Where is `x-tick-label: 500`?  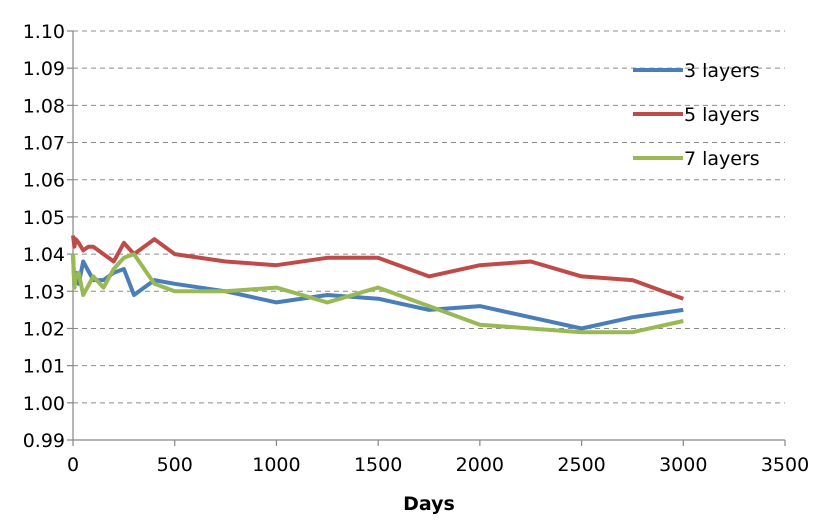
x-tick-label: 500 is located at coordinates (175, 465).